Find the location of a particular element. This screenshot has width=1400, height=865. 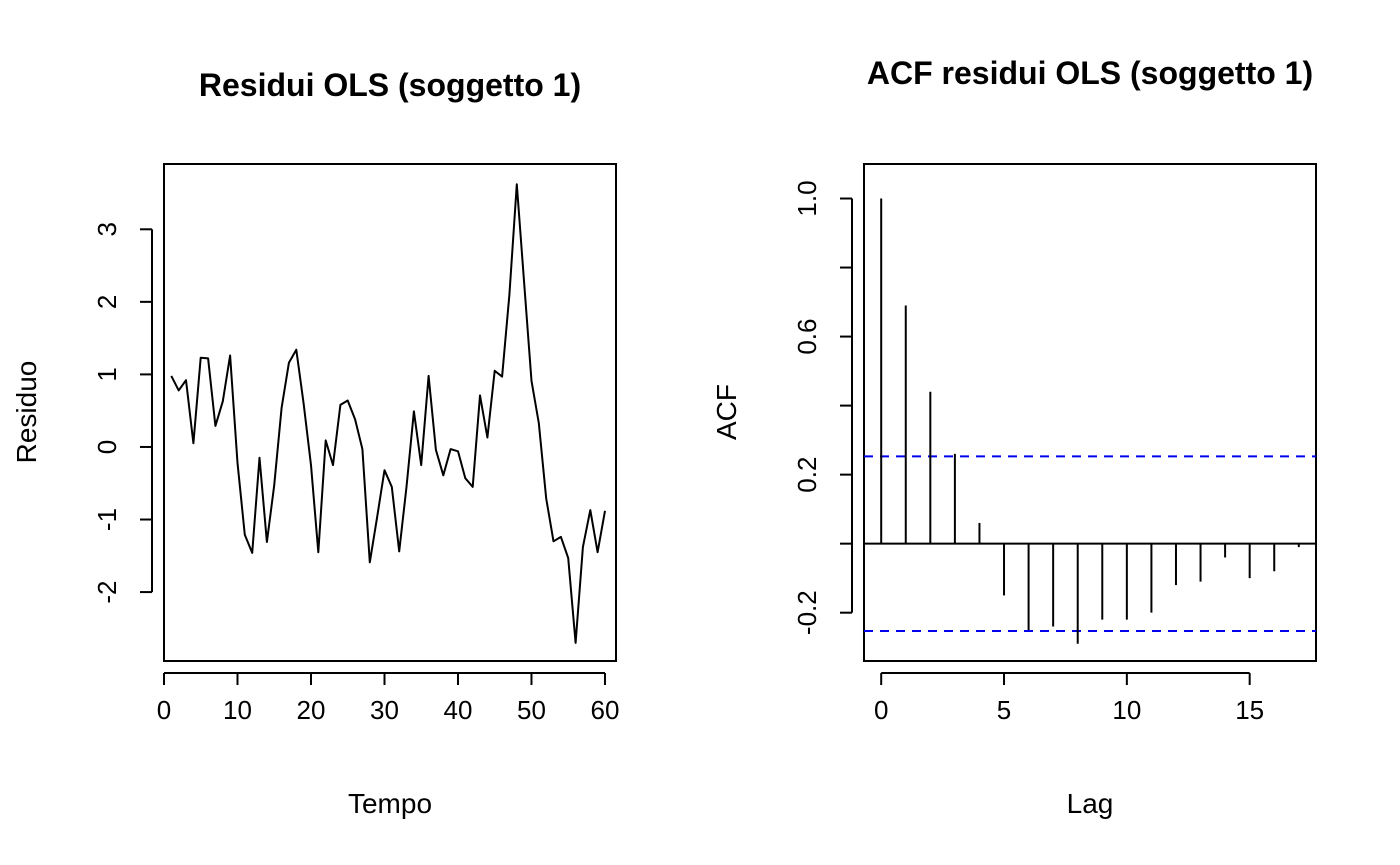

residuals-y-tick-label: 1 is located at coordinates (107, 374).